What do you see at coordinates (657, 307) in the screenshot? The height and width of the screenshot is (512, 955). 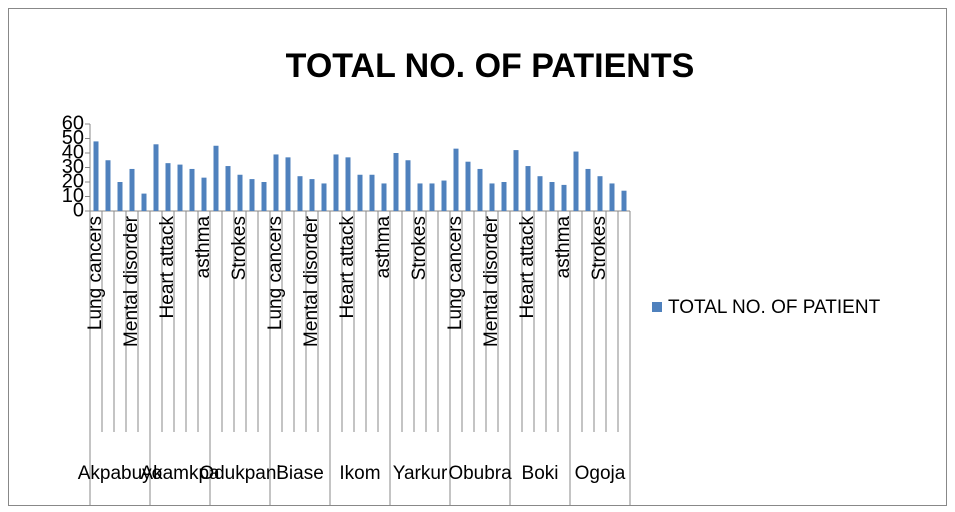 I see `legend-swatch` at bounding box center [657, 307].